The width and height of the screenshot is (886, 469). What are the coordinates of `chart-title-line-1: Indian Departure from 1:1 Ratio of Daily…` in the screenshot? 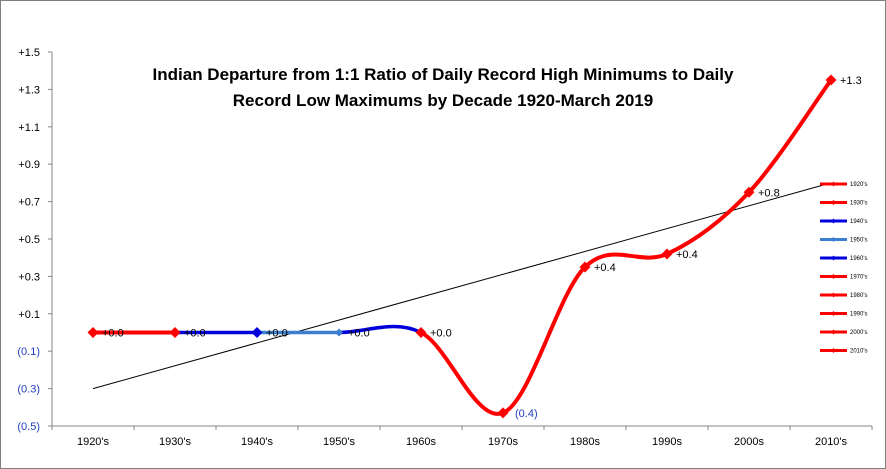 It's located at (443, 74).